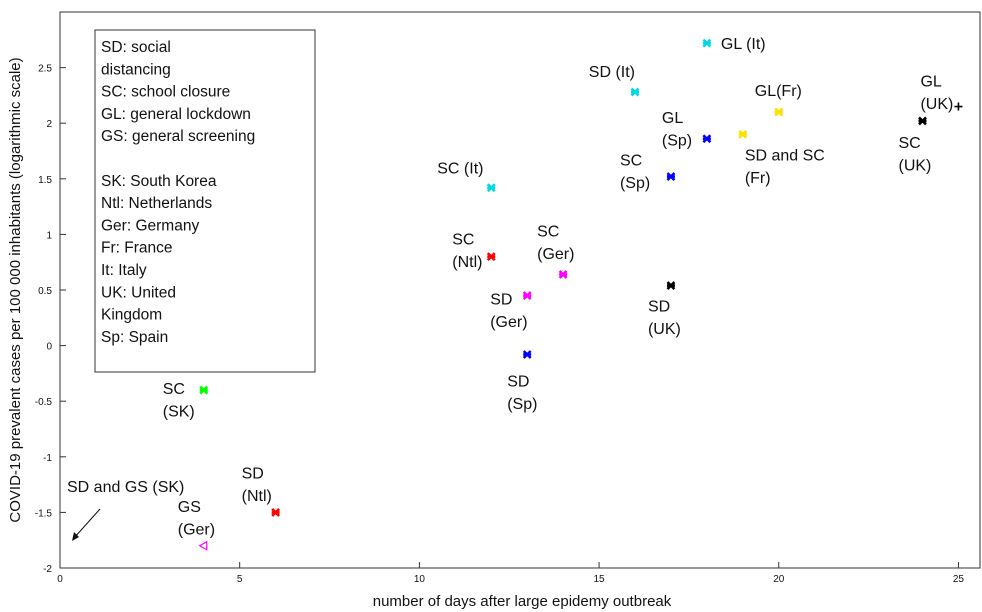  Describe the element at coordinates (460, 169) in the screenshot. I see `point-label: SC (It)` at that location.